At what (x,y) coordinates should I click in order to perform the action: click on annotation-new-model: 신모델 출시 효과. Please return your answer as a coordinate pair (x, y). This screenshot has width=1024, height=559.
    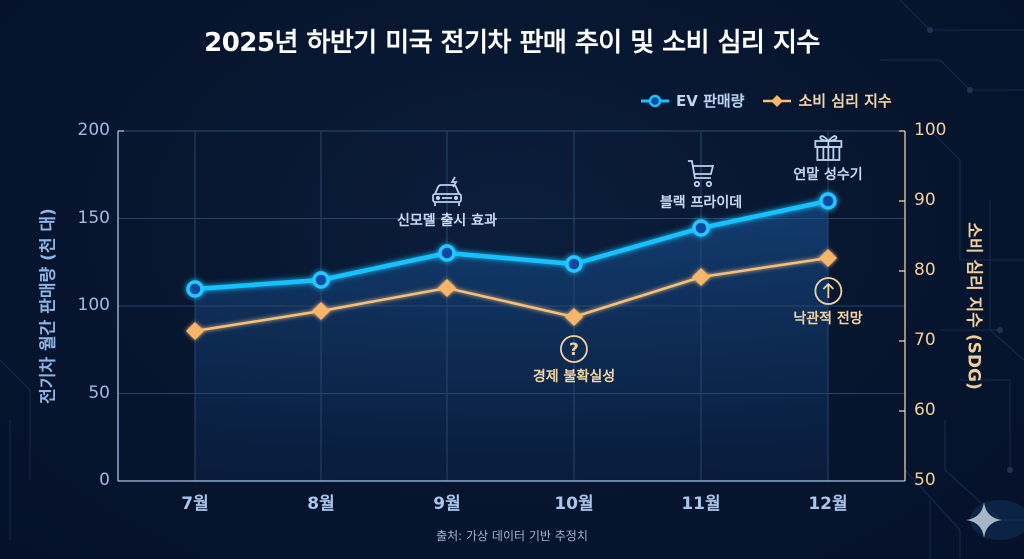
    Looking at the image, I should click on (447, 203).